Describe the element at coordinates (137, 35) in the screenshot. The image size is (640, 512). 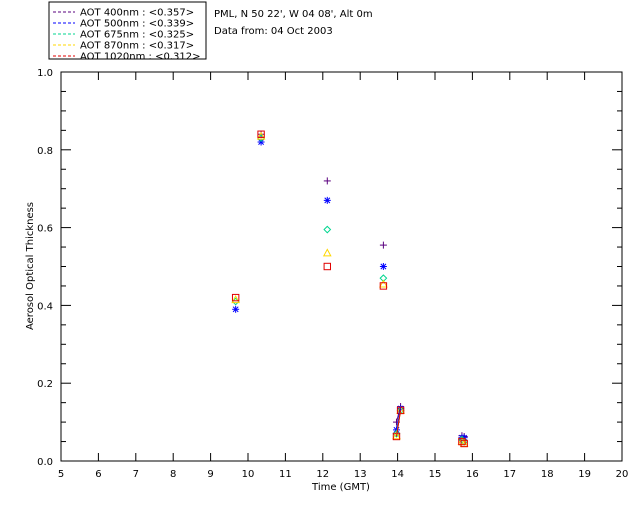
I see `legend-entry: AOT 675nm : <0.325>` at that location.